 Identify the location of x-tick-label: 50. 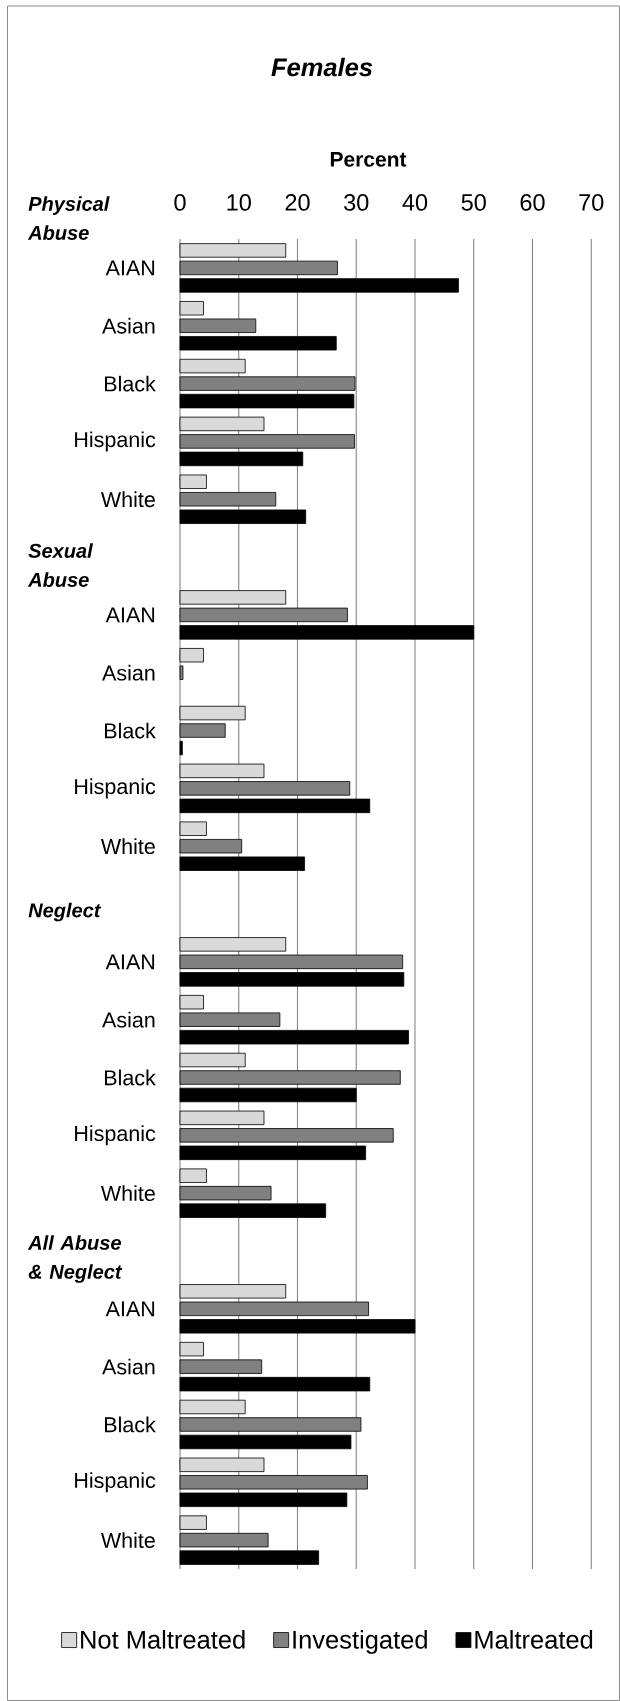
(473, 202).